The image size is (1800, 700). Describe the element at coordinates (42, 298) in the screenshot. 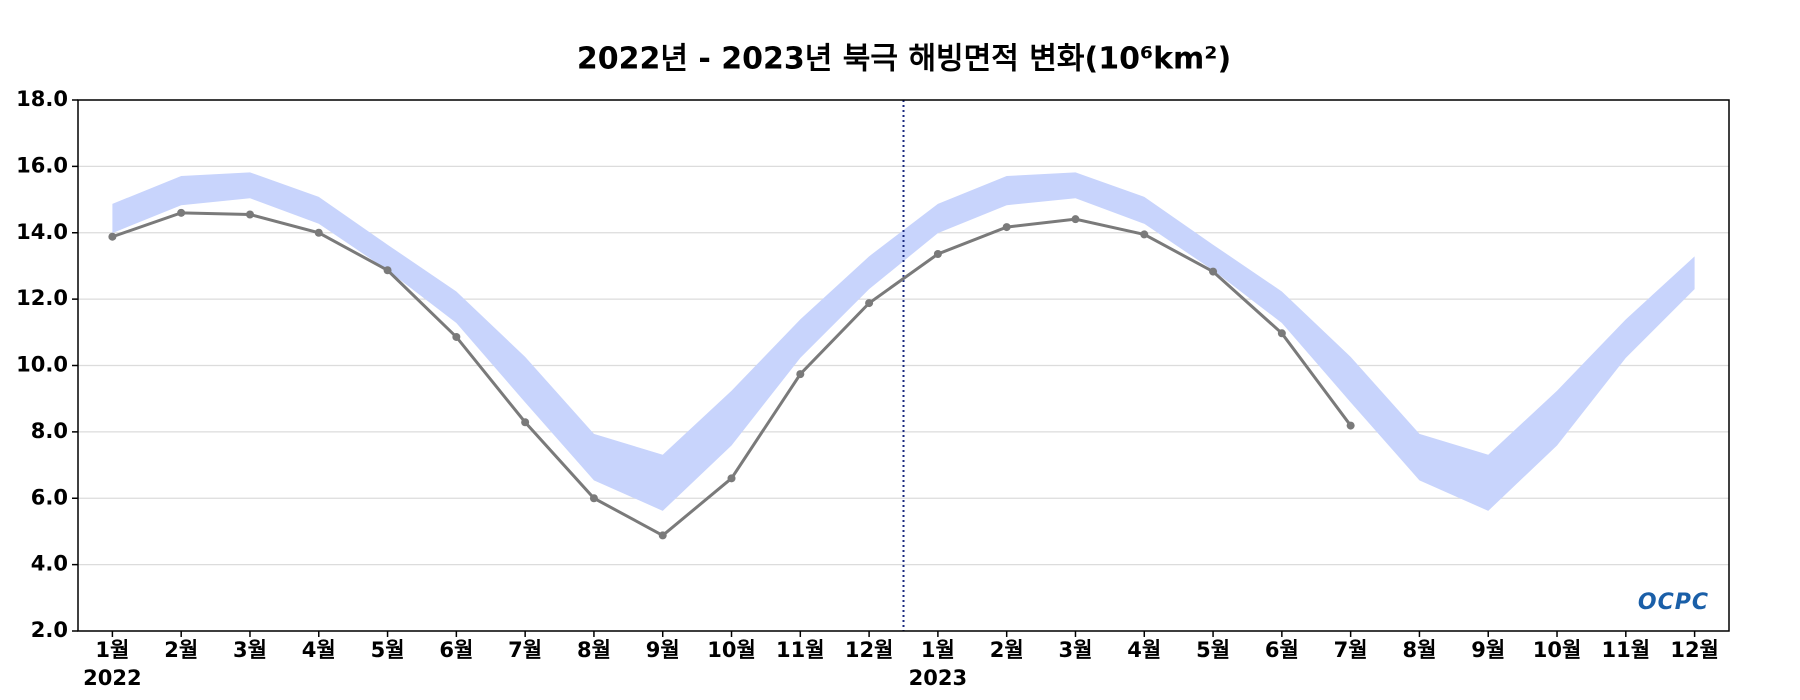

I see `y-tick-label: 12.0` at that location.